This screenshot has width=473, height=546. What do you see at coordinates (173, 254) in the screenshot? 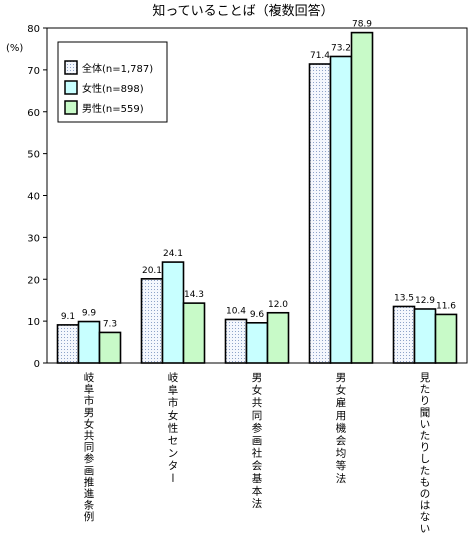
I see `data-label: 24.1` at bounding box center [173, 254].